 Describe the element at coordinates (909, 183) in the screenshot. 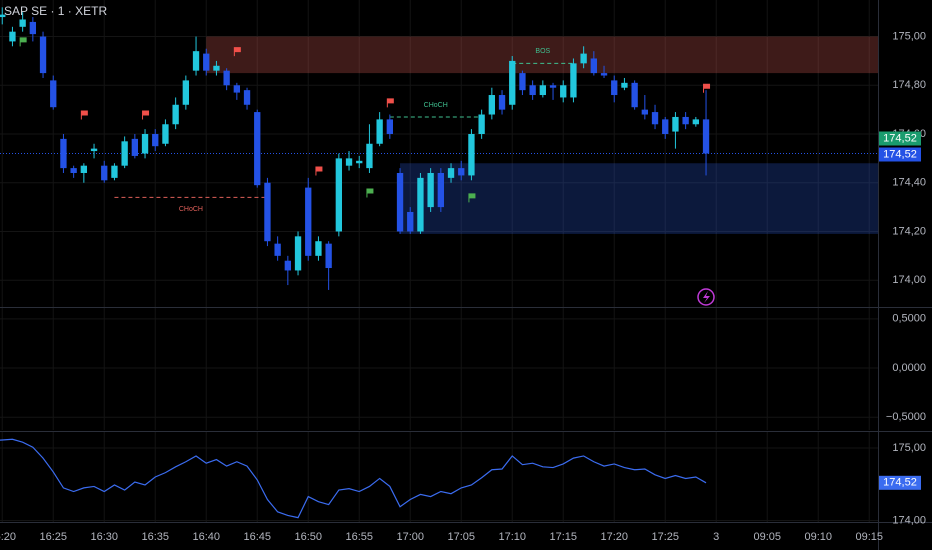

I see `y-tick-label: 174,40` at that location.